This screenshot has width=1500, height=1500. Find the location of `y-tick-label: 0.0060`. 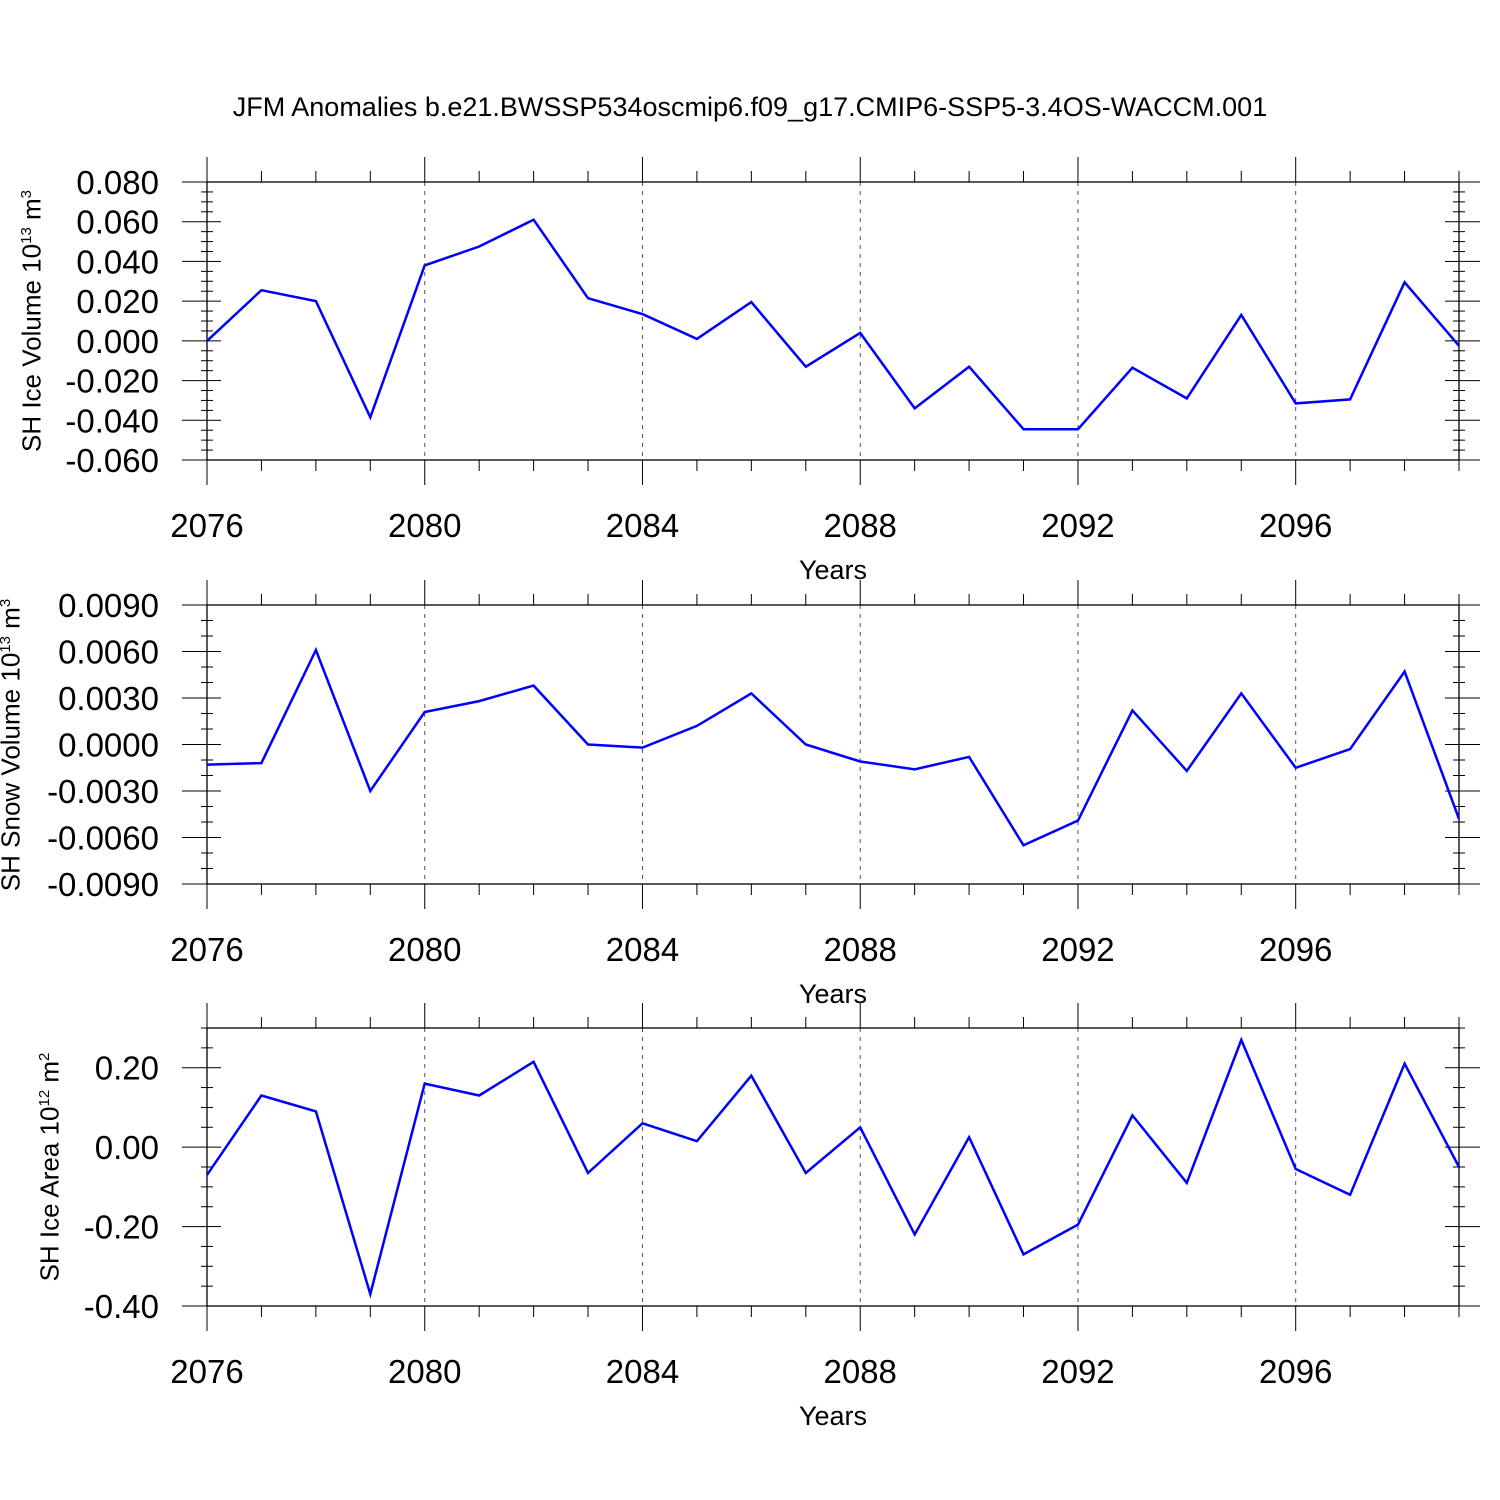

y-tick-label: 0.0060 is located at coordinates (108, 652).